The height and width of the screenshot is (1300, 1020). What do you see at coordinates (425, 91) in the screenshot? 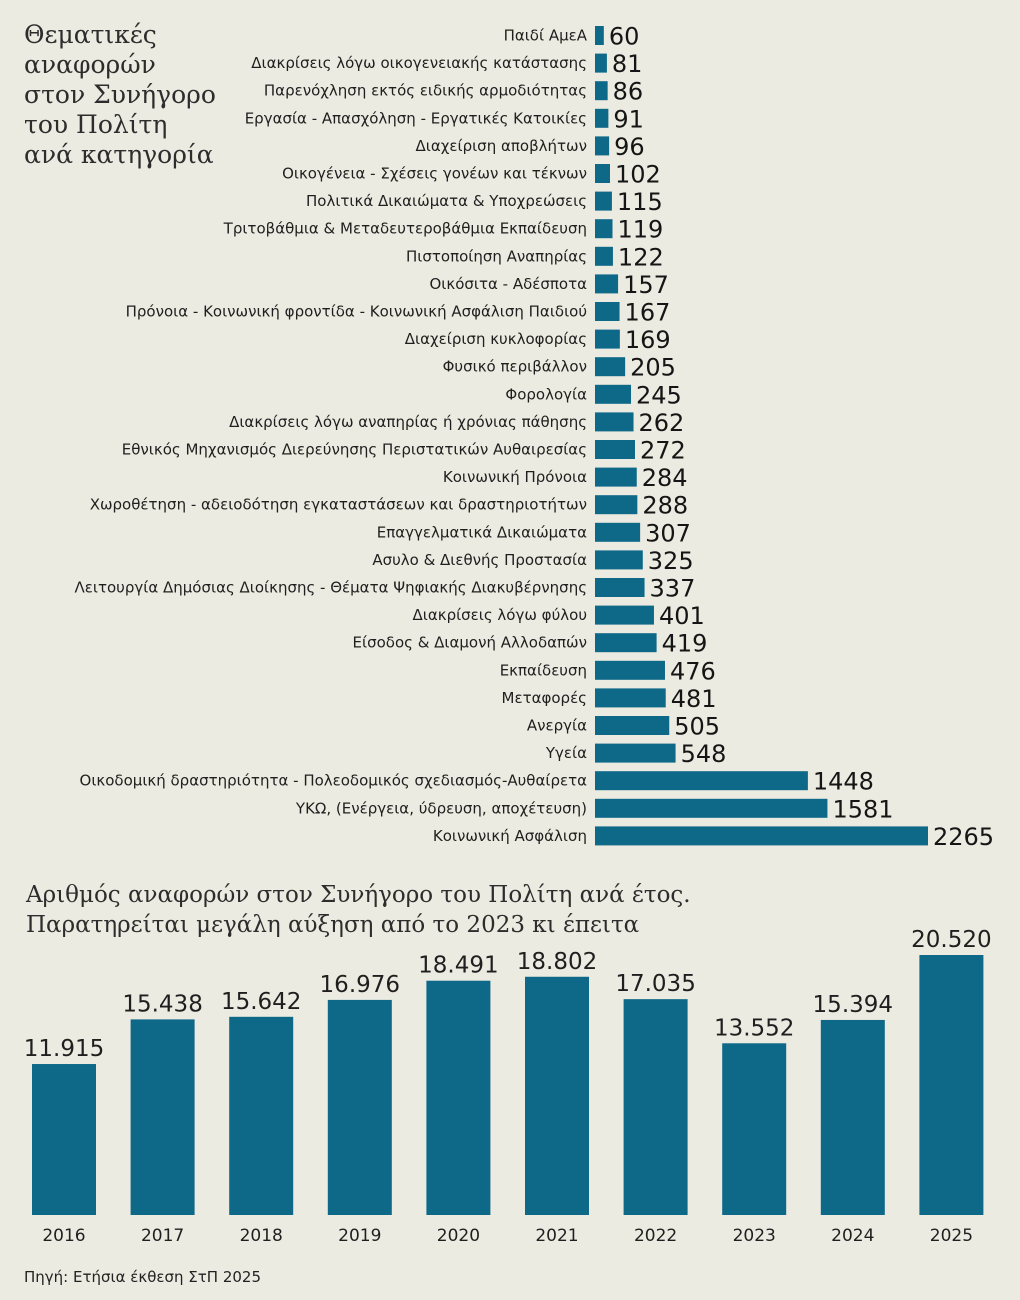
I see `category-label: Παρενόχληση εκτός ειδικής αρμοδιότητας` at bounding box center [425, 91].